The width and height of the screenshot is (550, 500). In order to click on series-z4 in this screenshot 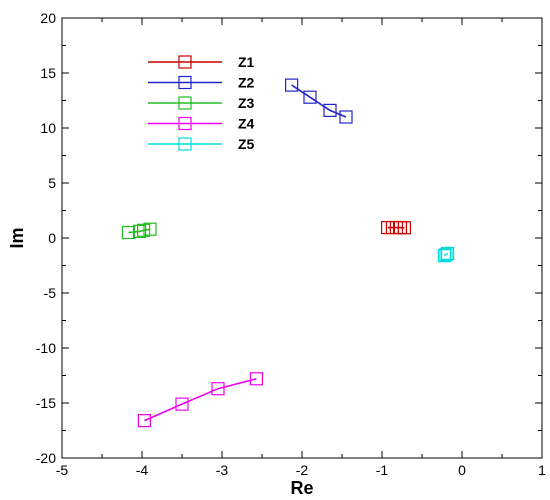, I will do `click(200, 400)`.